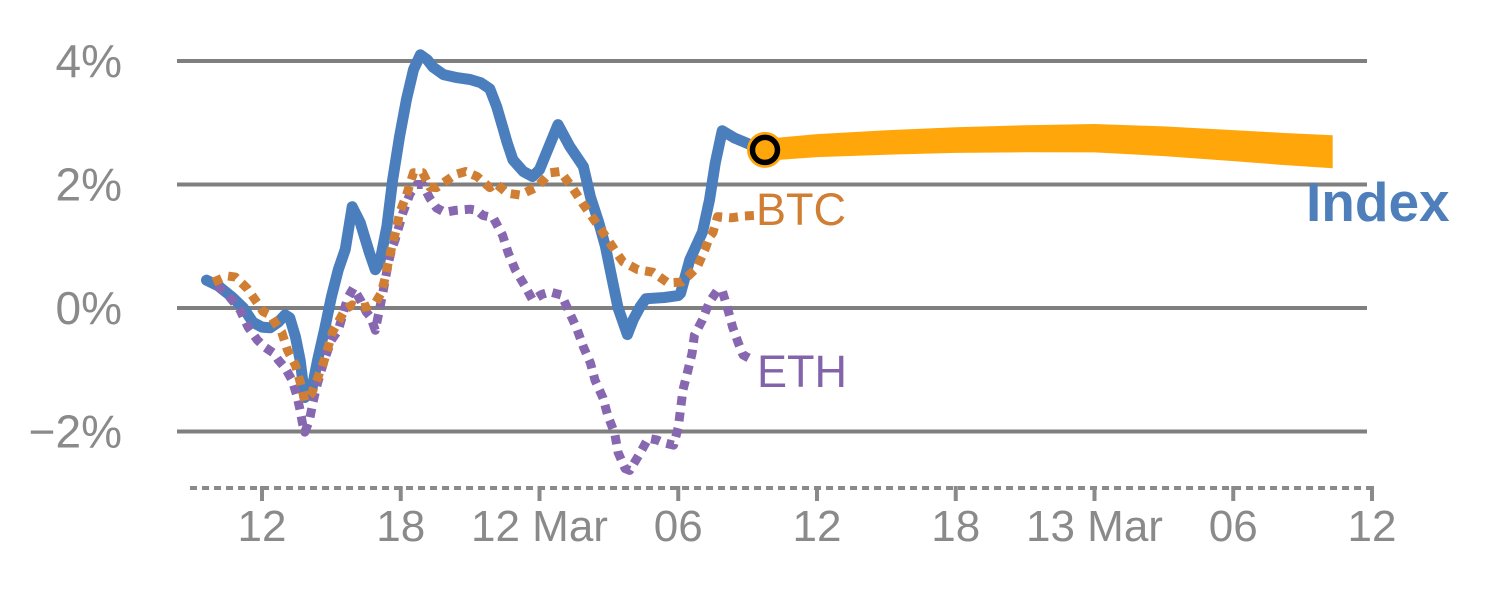 Image resolution: width=1500 pixels, height=600 pixels. I want to click on eth-series-label: ETH, so click(802, 371).